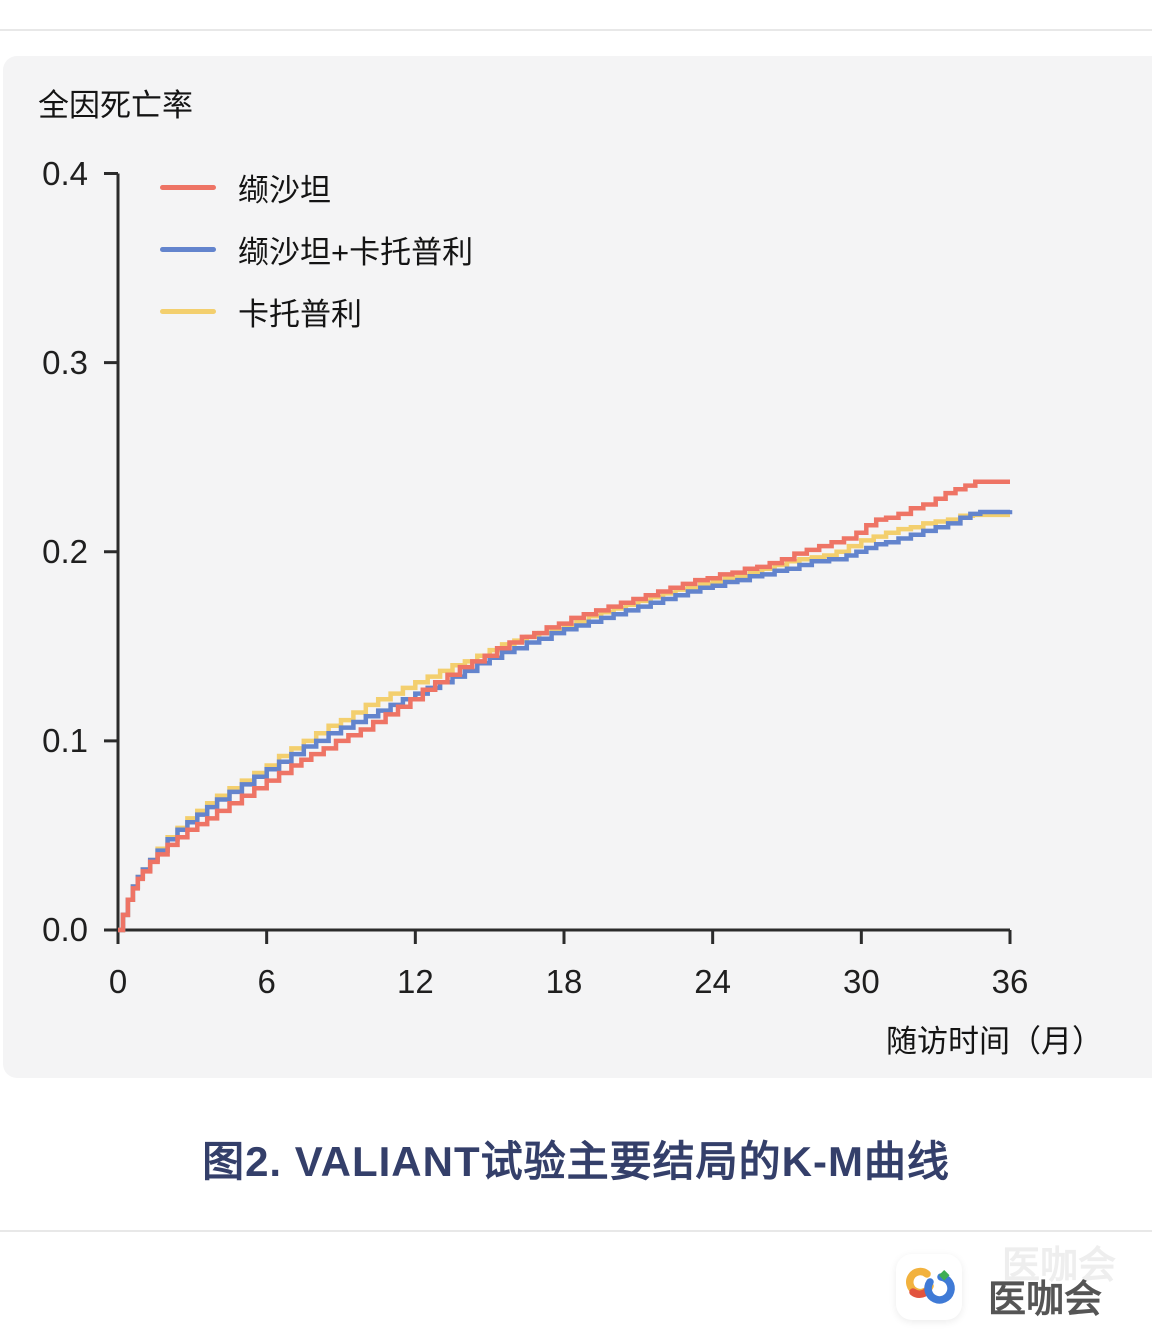 The height and width of the screenshot is (1340, 1152). What do you see at coordinates (576, 1161) in the screenshot?
I see `figure-caption: 图2. VALIANT试验主要结局的K-M曲线` at bounding box center [576, 1161].